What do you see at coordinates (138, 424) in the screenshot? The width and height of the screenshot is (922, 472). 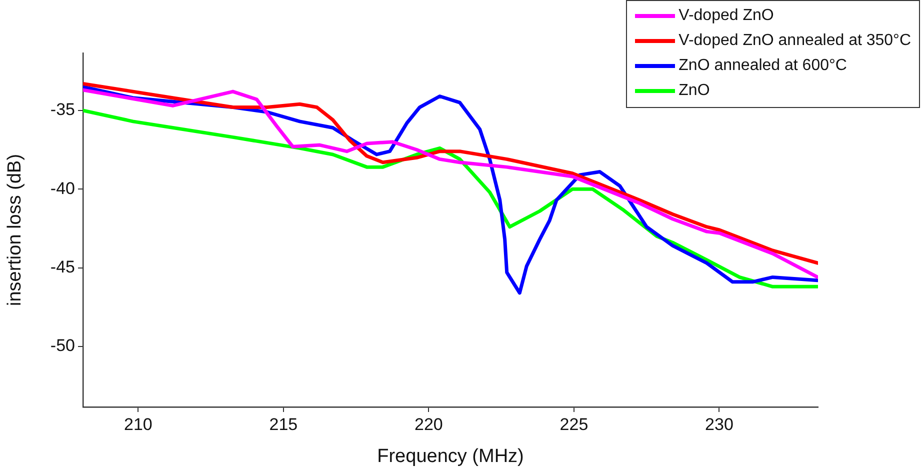 I see `x-tick-label: 210` at bounding box center [138, 424].